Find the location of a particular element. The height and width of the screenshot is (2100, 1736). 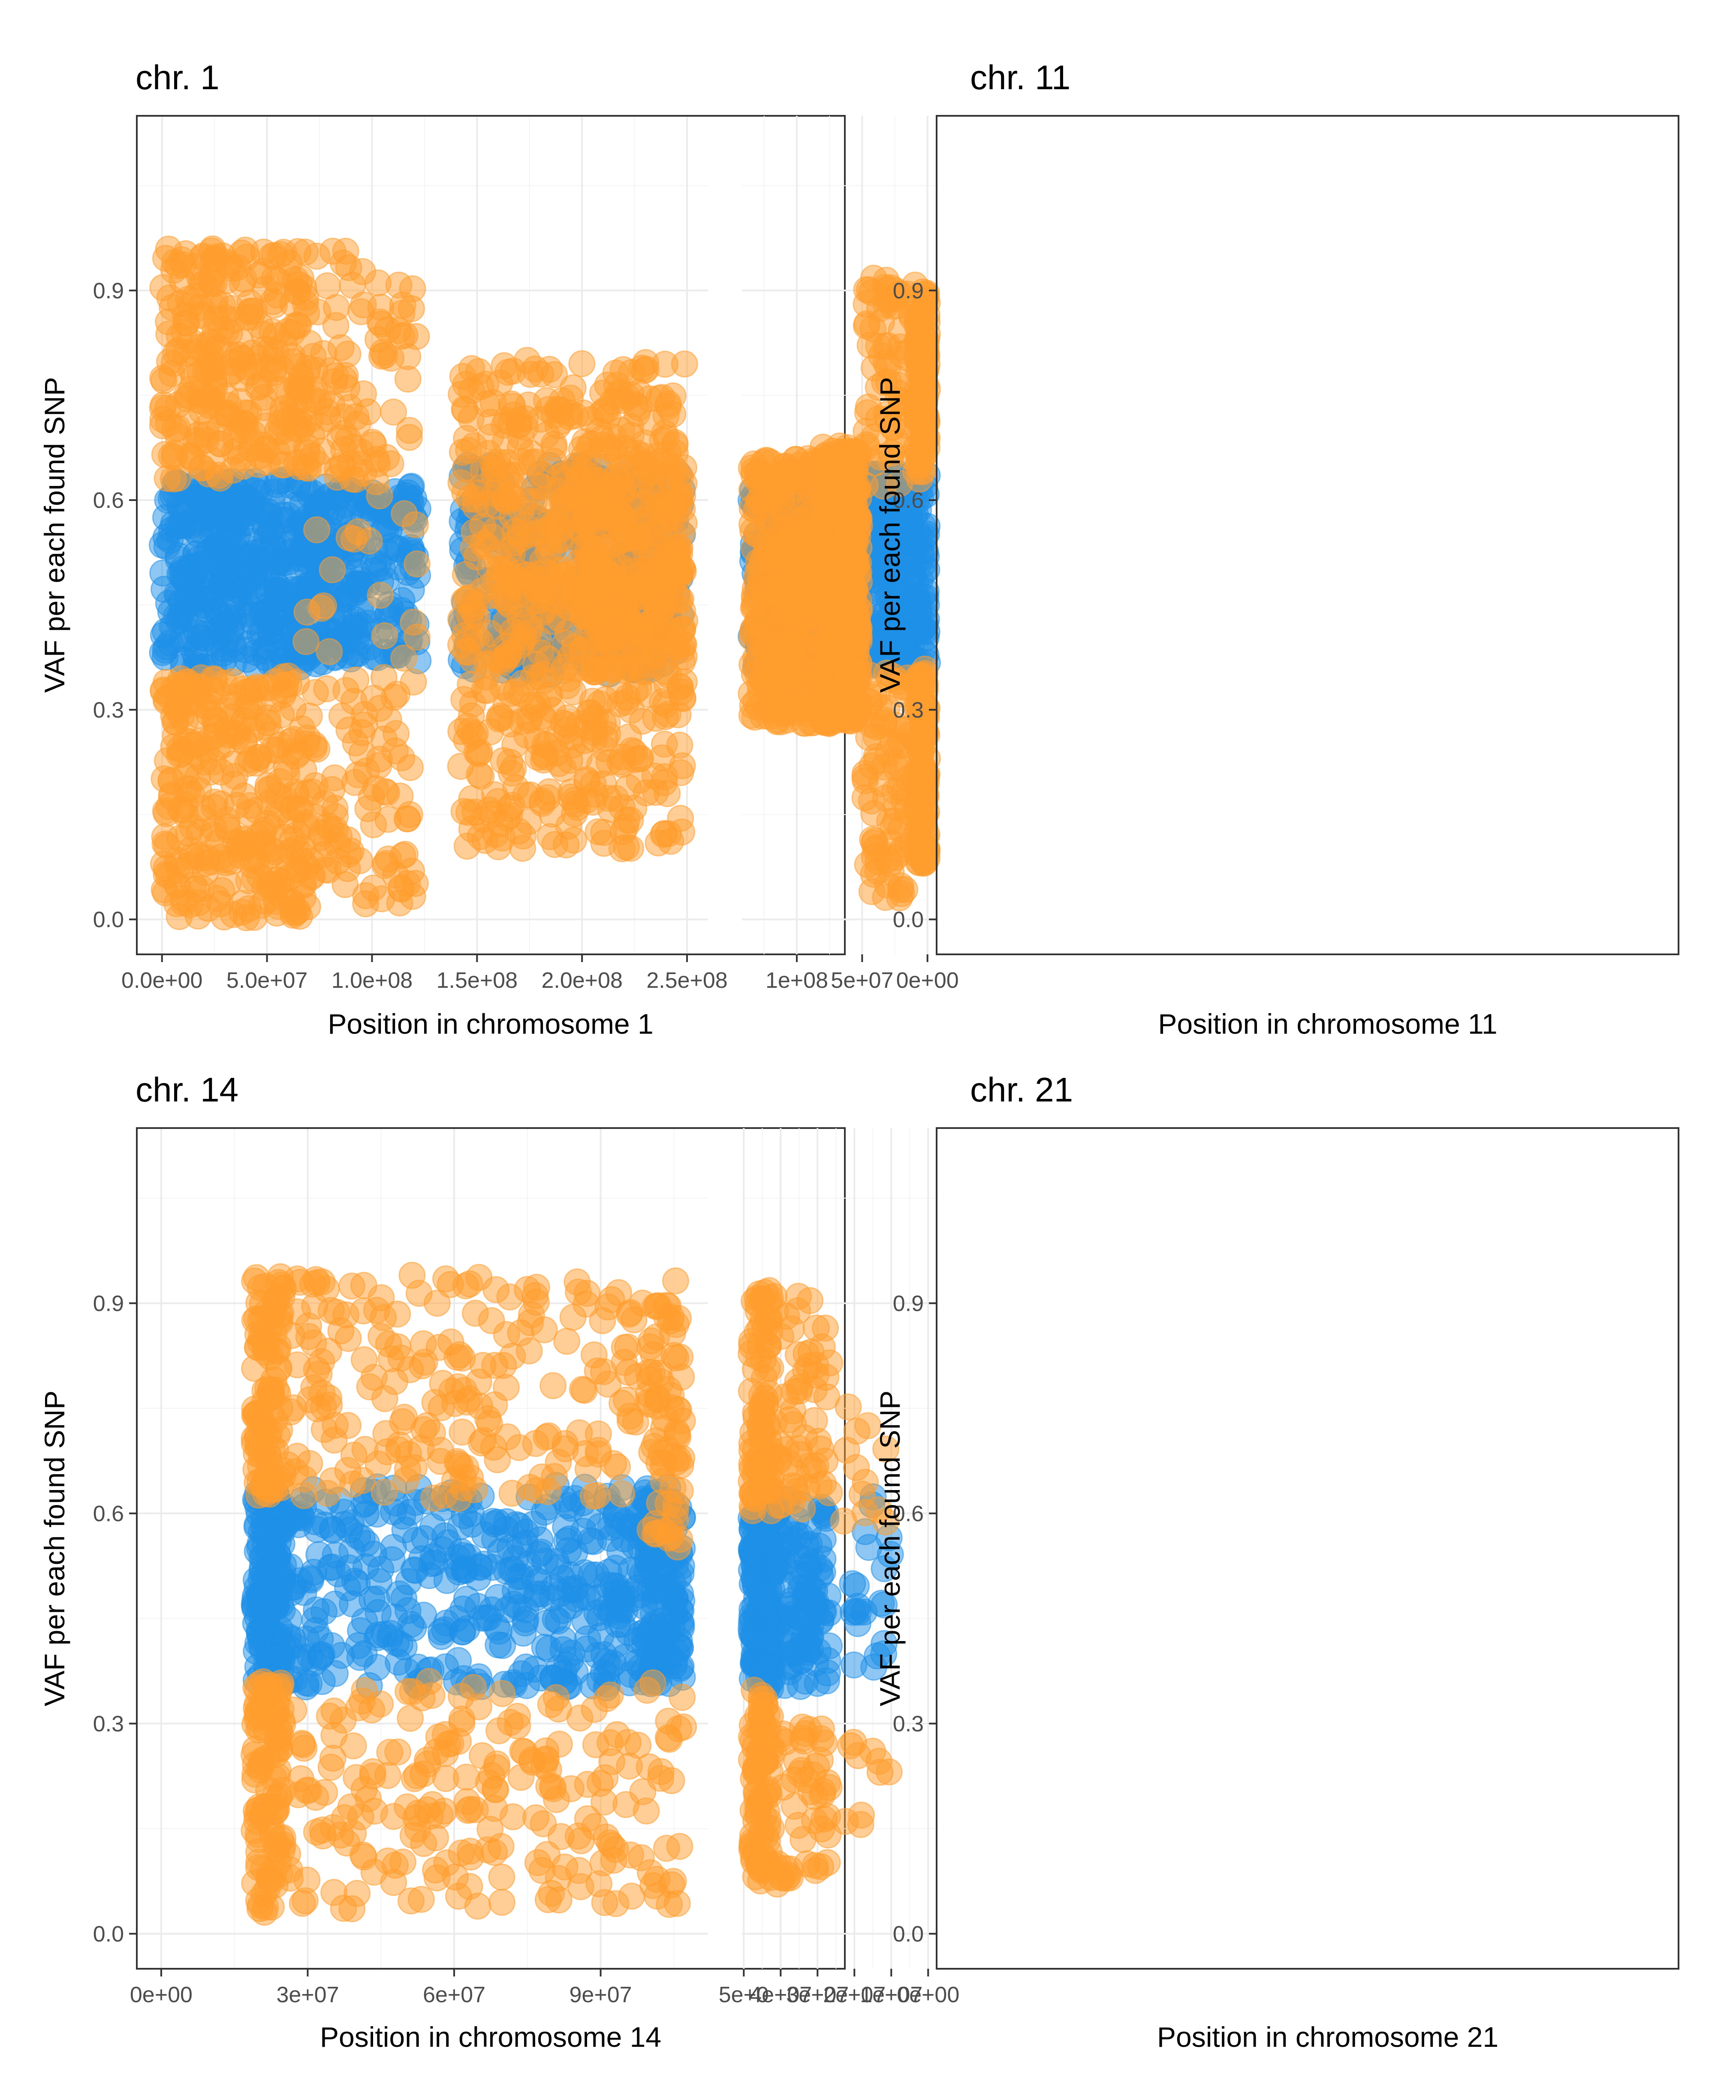

x-tick-label: 0.0e+00 is located at coordinates (161, 980).